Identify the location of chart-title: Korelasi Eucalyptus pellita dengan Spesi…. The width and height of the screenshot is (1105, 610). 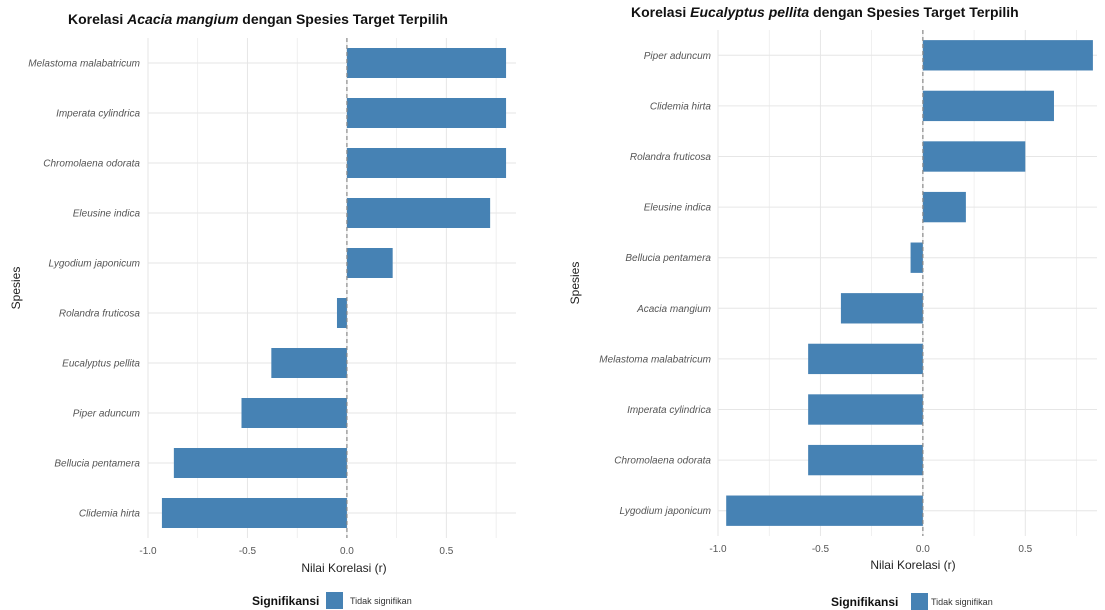
(825, 12).